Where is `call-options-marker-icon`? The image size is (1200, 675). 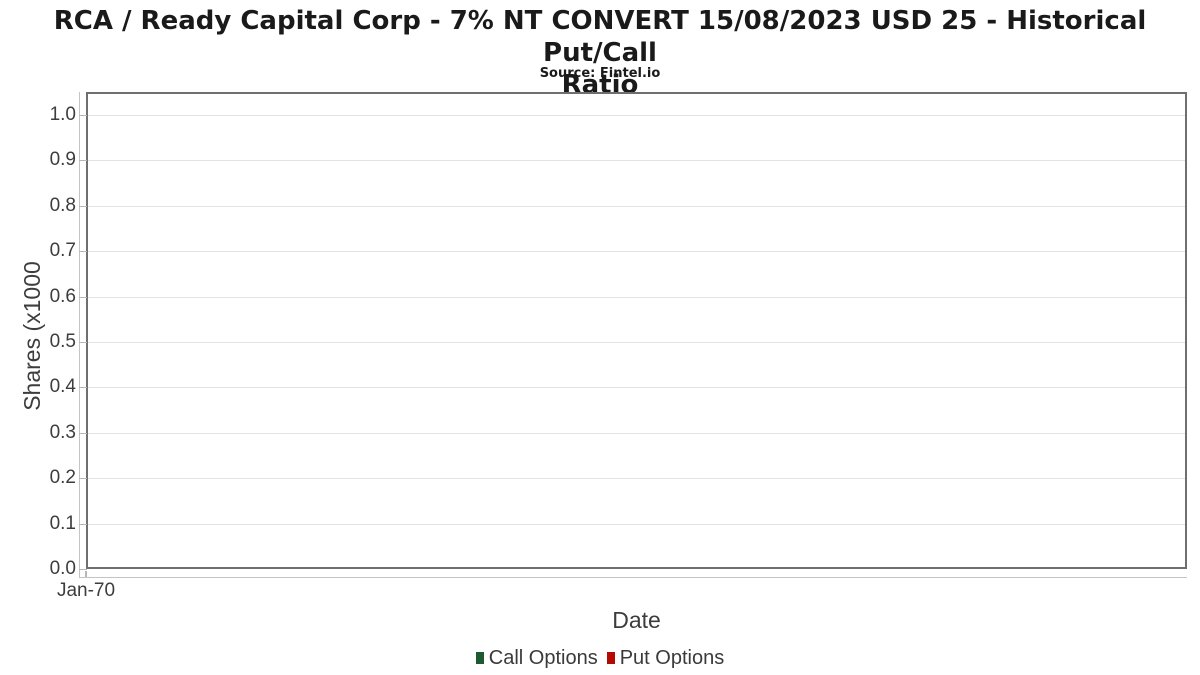 call-options-marker-icon is located at coordinates (479, 658).